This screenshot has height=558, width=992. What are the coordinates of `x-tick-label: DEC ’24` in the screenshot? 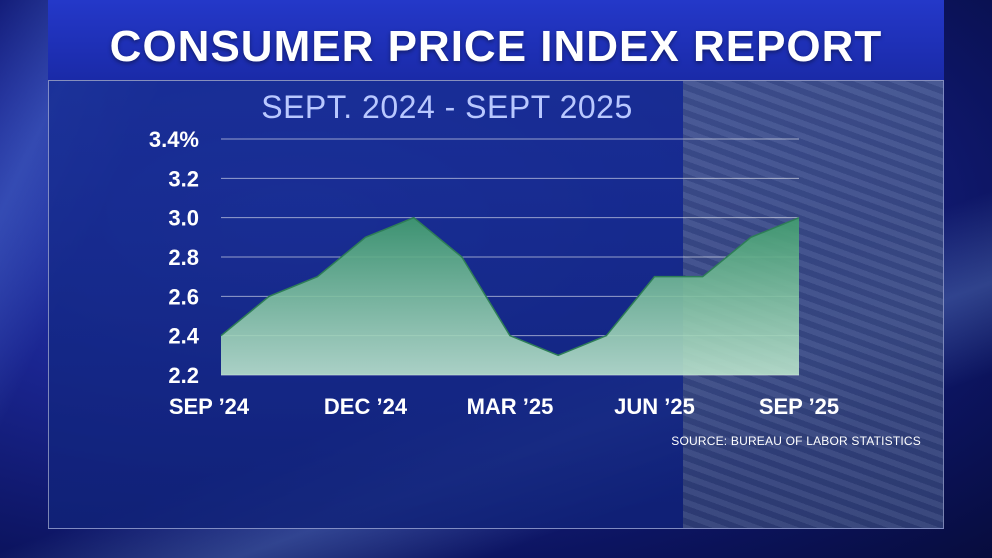 It's located at (366, 406).